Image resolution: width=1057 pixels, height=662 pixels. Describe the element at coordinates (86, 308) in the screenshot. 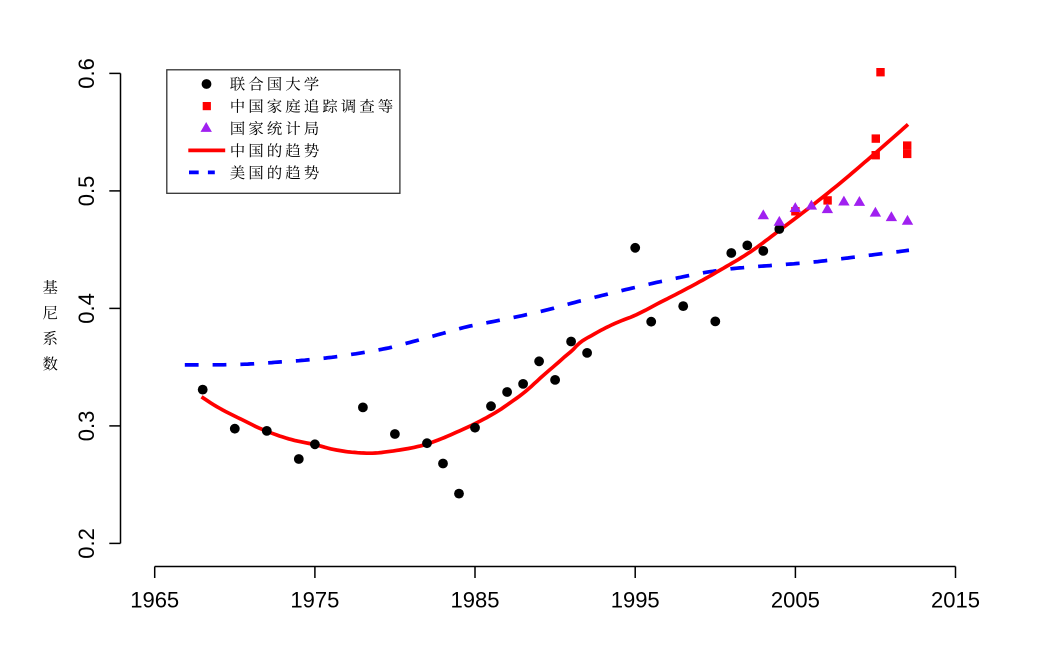

I see `svg-text: 0.4` at that location.